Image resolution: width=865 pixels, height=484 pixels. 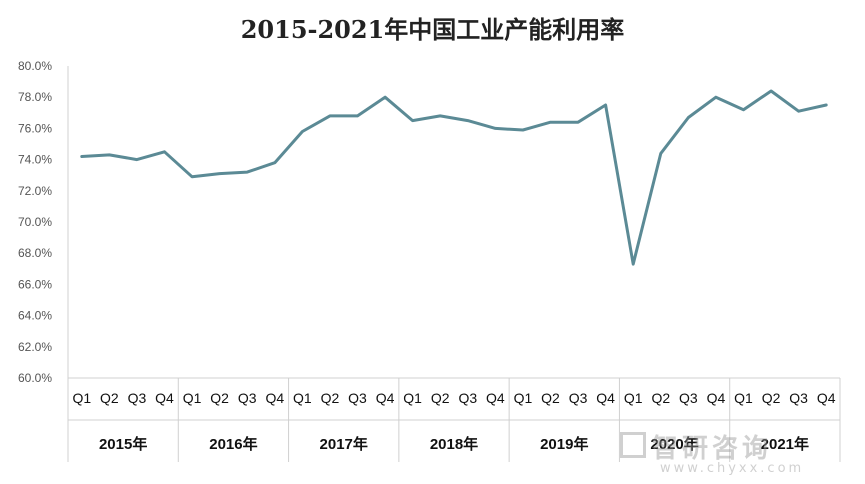 I want to click on watermark: 智研咨询 www.chyxx.com, so click(x=712, y=452).